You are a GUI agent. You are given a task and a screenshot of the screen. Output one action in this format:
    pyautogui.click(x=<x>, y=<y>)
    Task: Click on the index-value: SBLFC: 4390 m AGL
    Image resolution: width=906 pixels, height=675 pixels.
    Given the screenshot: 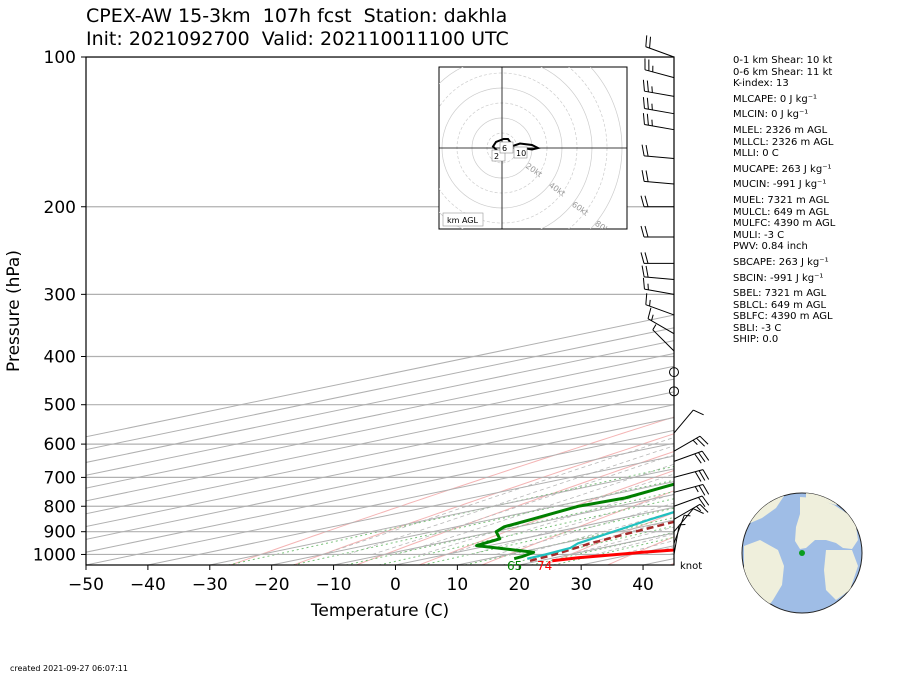 What is the action you would take?
    pyautogui.click(x=783, y=317)
    